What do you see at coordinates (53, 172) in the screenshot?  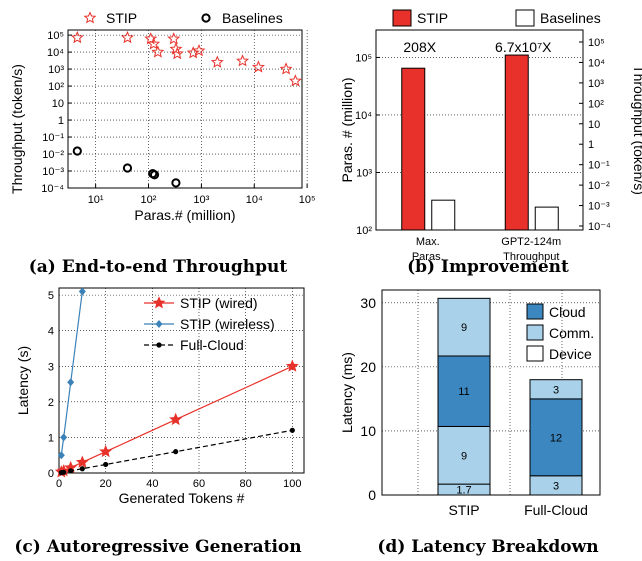 I see `y-tick-label: 10⁻³` at bounding box center [53, 172].